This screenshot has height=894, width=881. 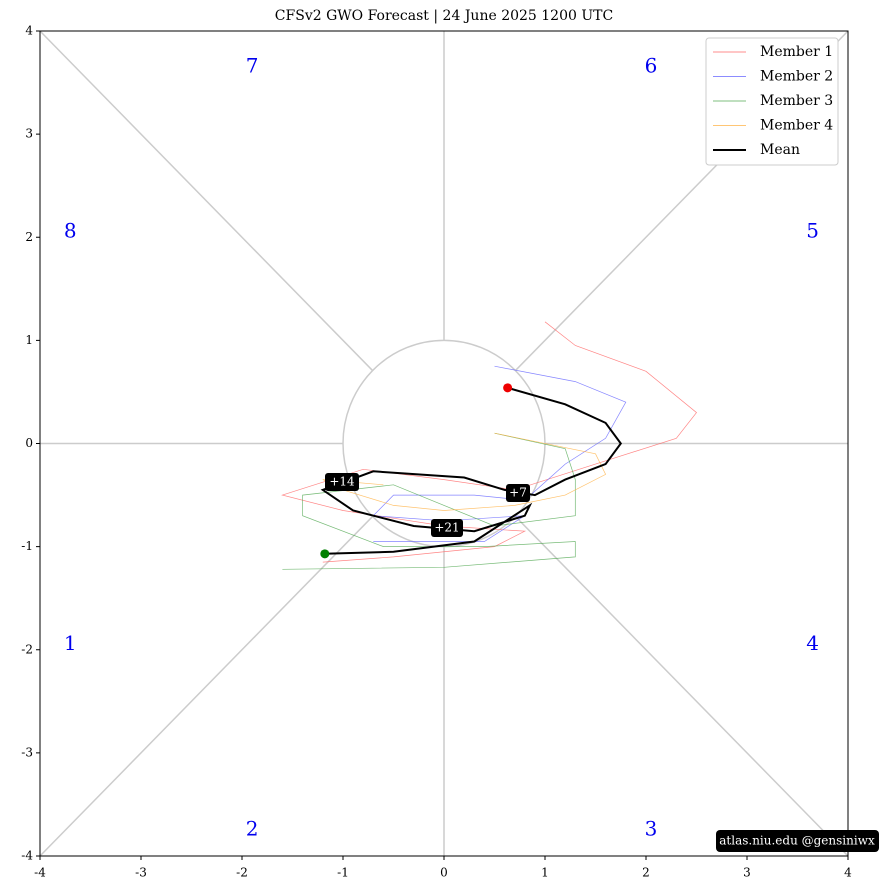 I want to click on legend-box, so click(x=772, y=101).